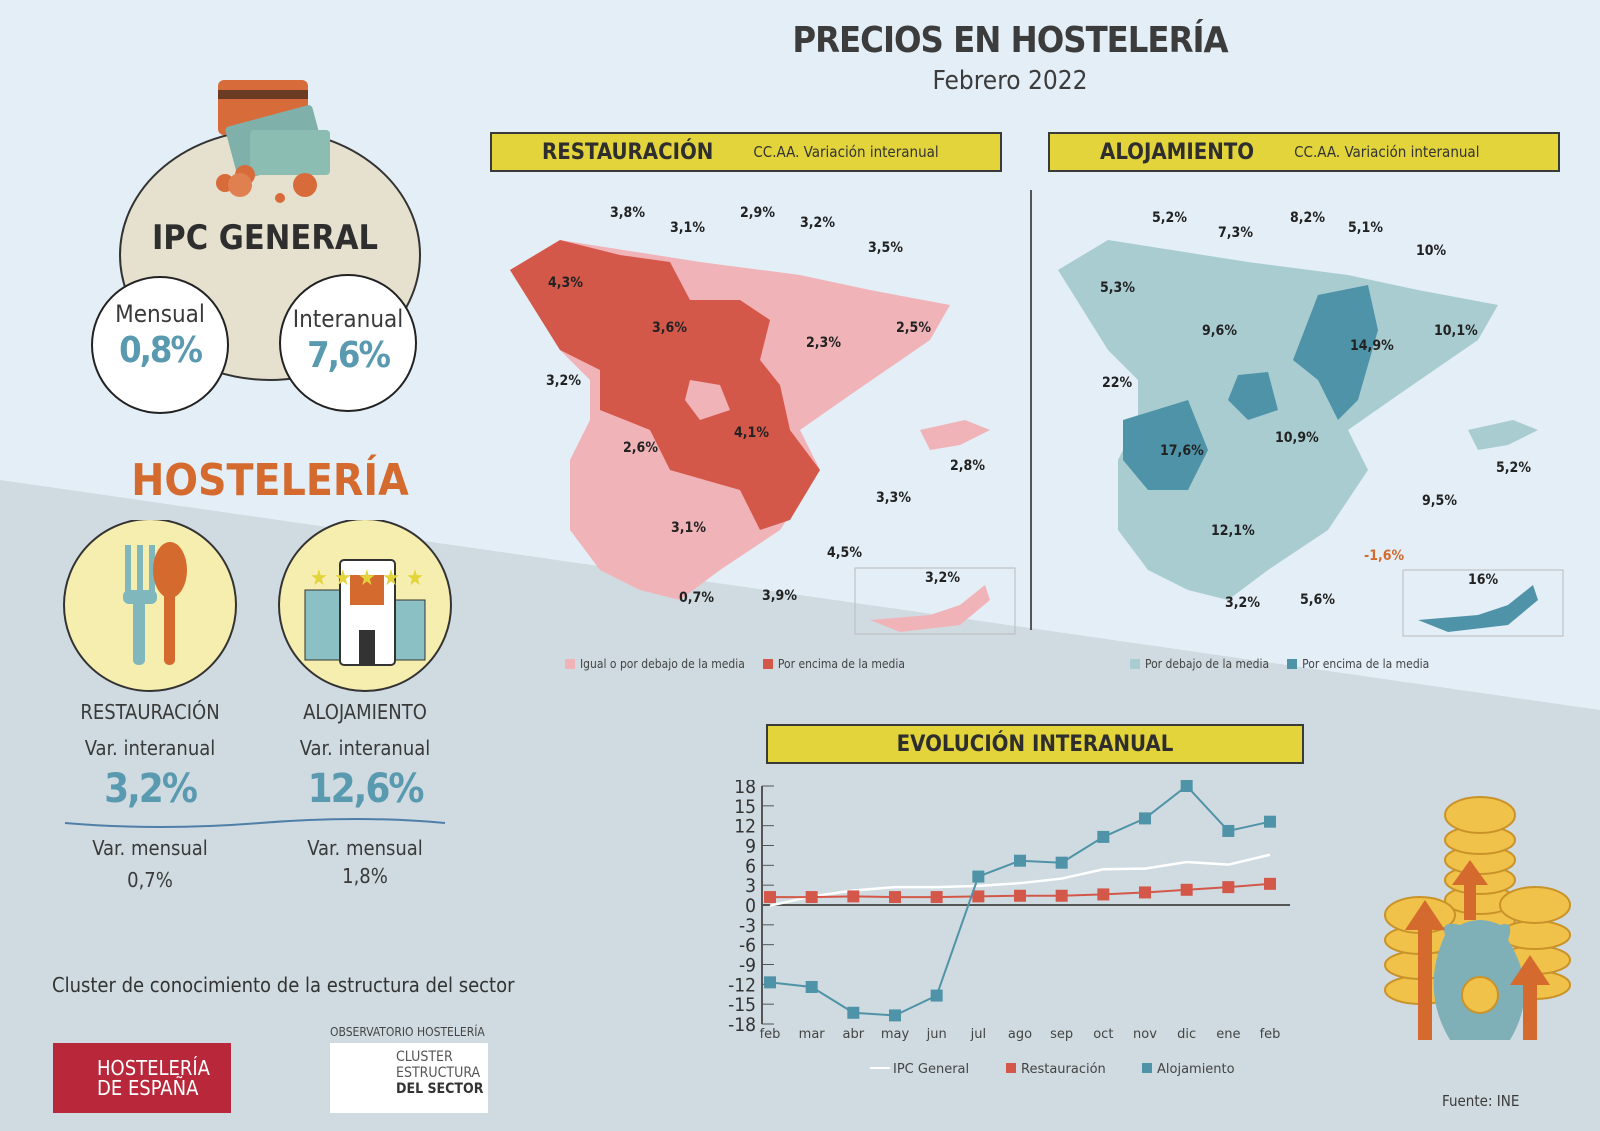 The height and width of the screenshot is (1131, 1600). Describe the element at coordinates (895, 1034) in the screenshot. I see `x-tick-label: may` at that location.